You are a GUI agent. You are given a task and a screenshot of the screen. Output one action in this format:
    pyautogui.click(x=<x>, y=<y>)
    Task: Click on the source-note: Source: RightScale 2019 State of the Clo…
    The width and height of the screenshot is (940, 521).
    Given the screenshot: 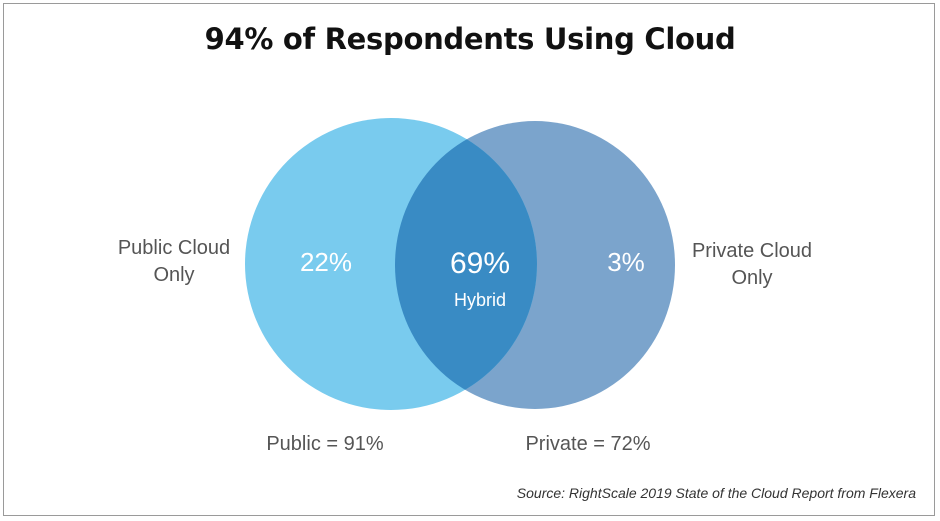 What is the action you would take?
    pyautogui.click(x=716, y=493)
    